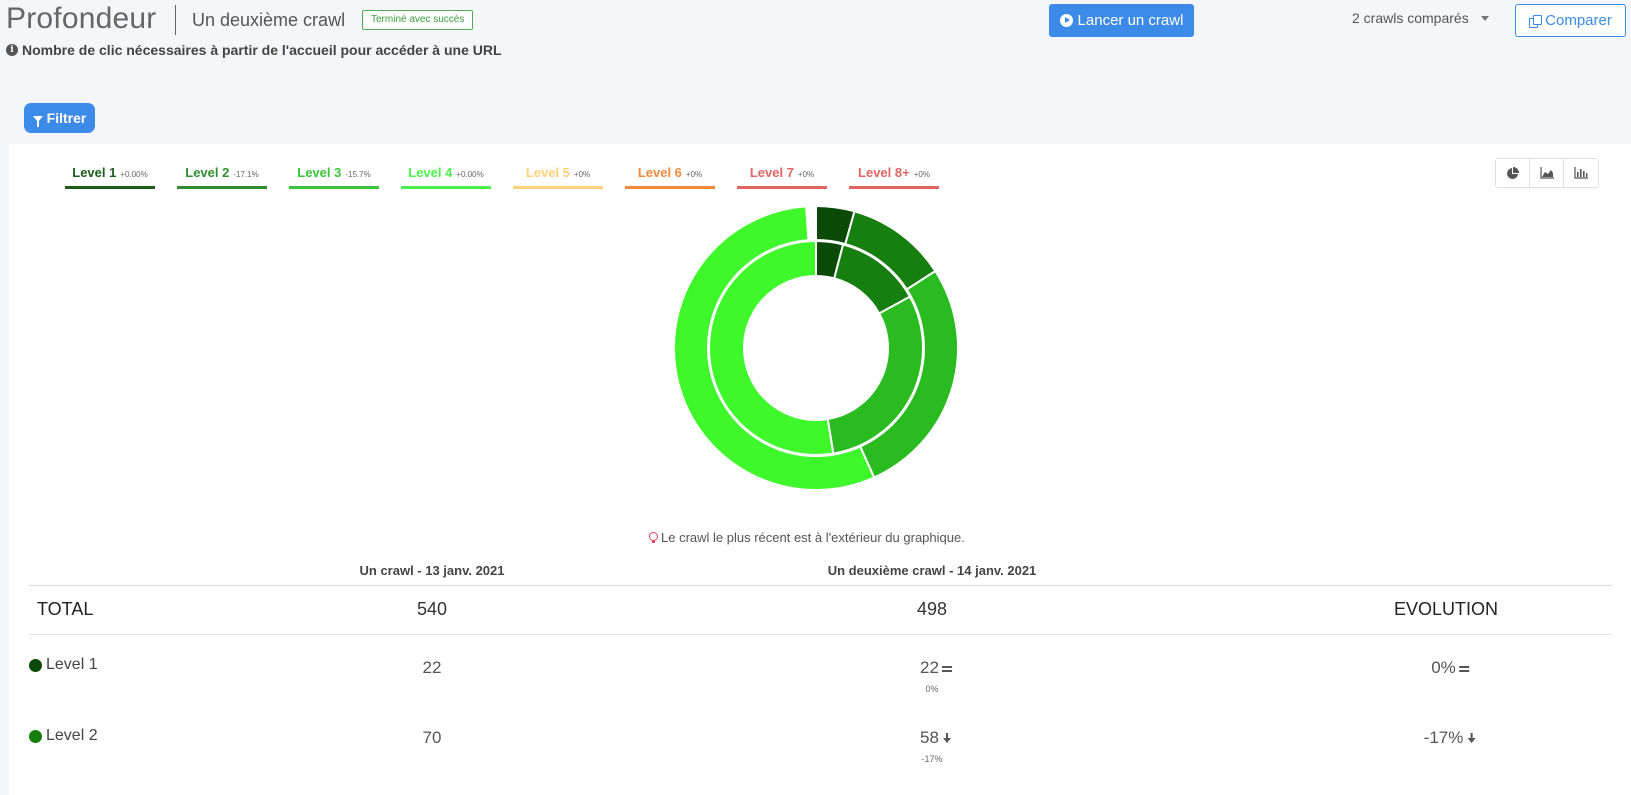  Describe the element at coordinates (35, 665) in the screenshot. I see `level-1-color-dot` at that location.